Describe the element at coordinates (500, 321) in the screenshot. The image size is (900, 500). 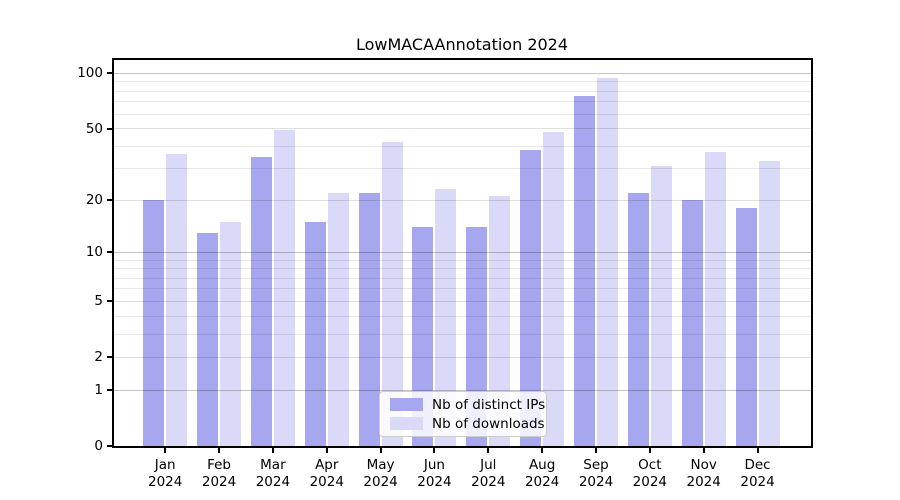
I see `bar-jul-downloads` at that location.